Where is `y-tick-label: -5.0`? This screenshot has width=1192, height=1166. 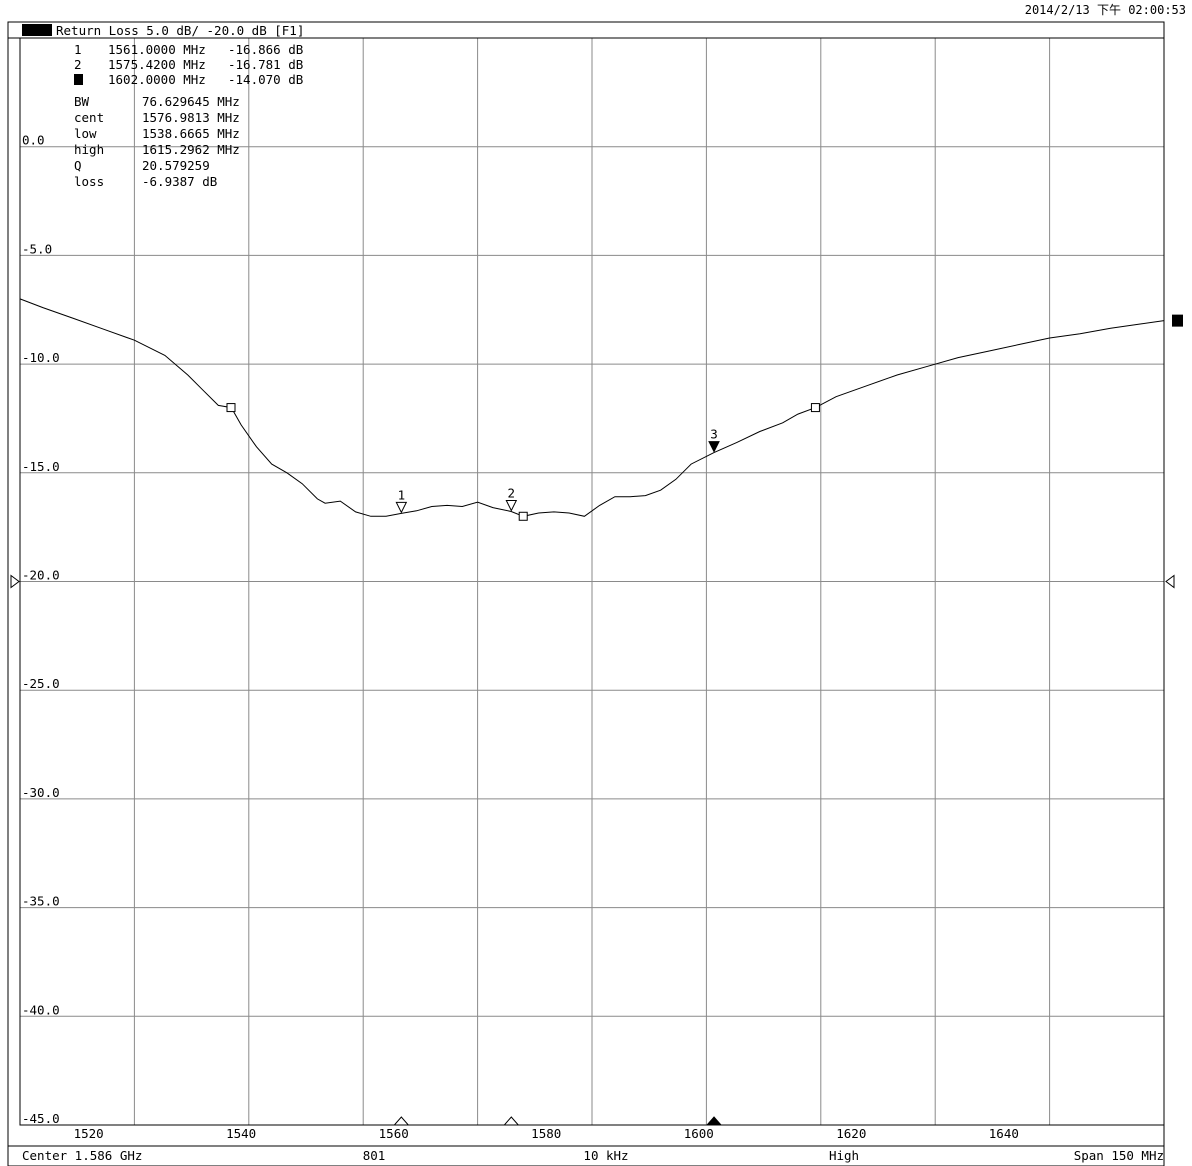 y-tick-label: -5.0 is located at coordinates (37, 248).